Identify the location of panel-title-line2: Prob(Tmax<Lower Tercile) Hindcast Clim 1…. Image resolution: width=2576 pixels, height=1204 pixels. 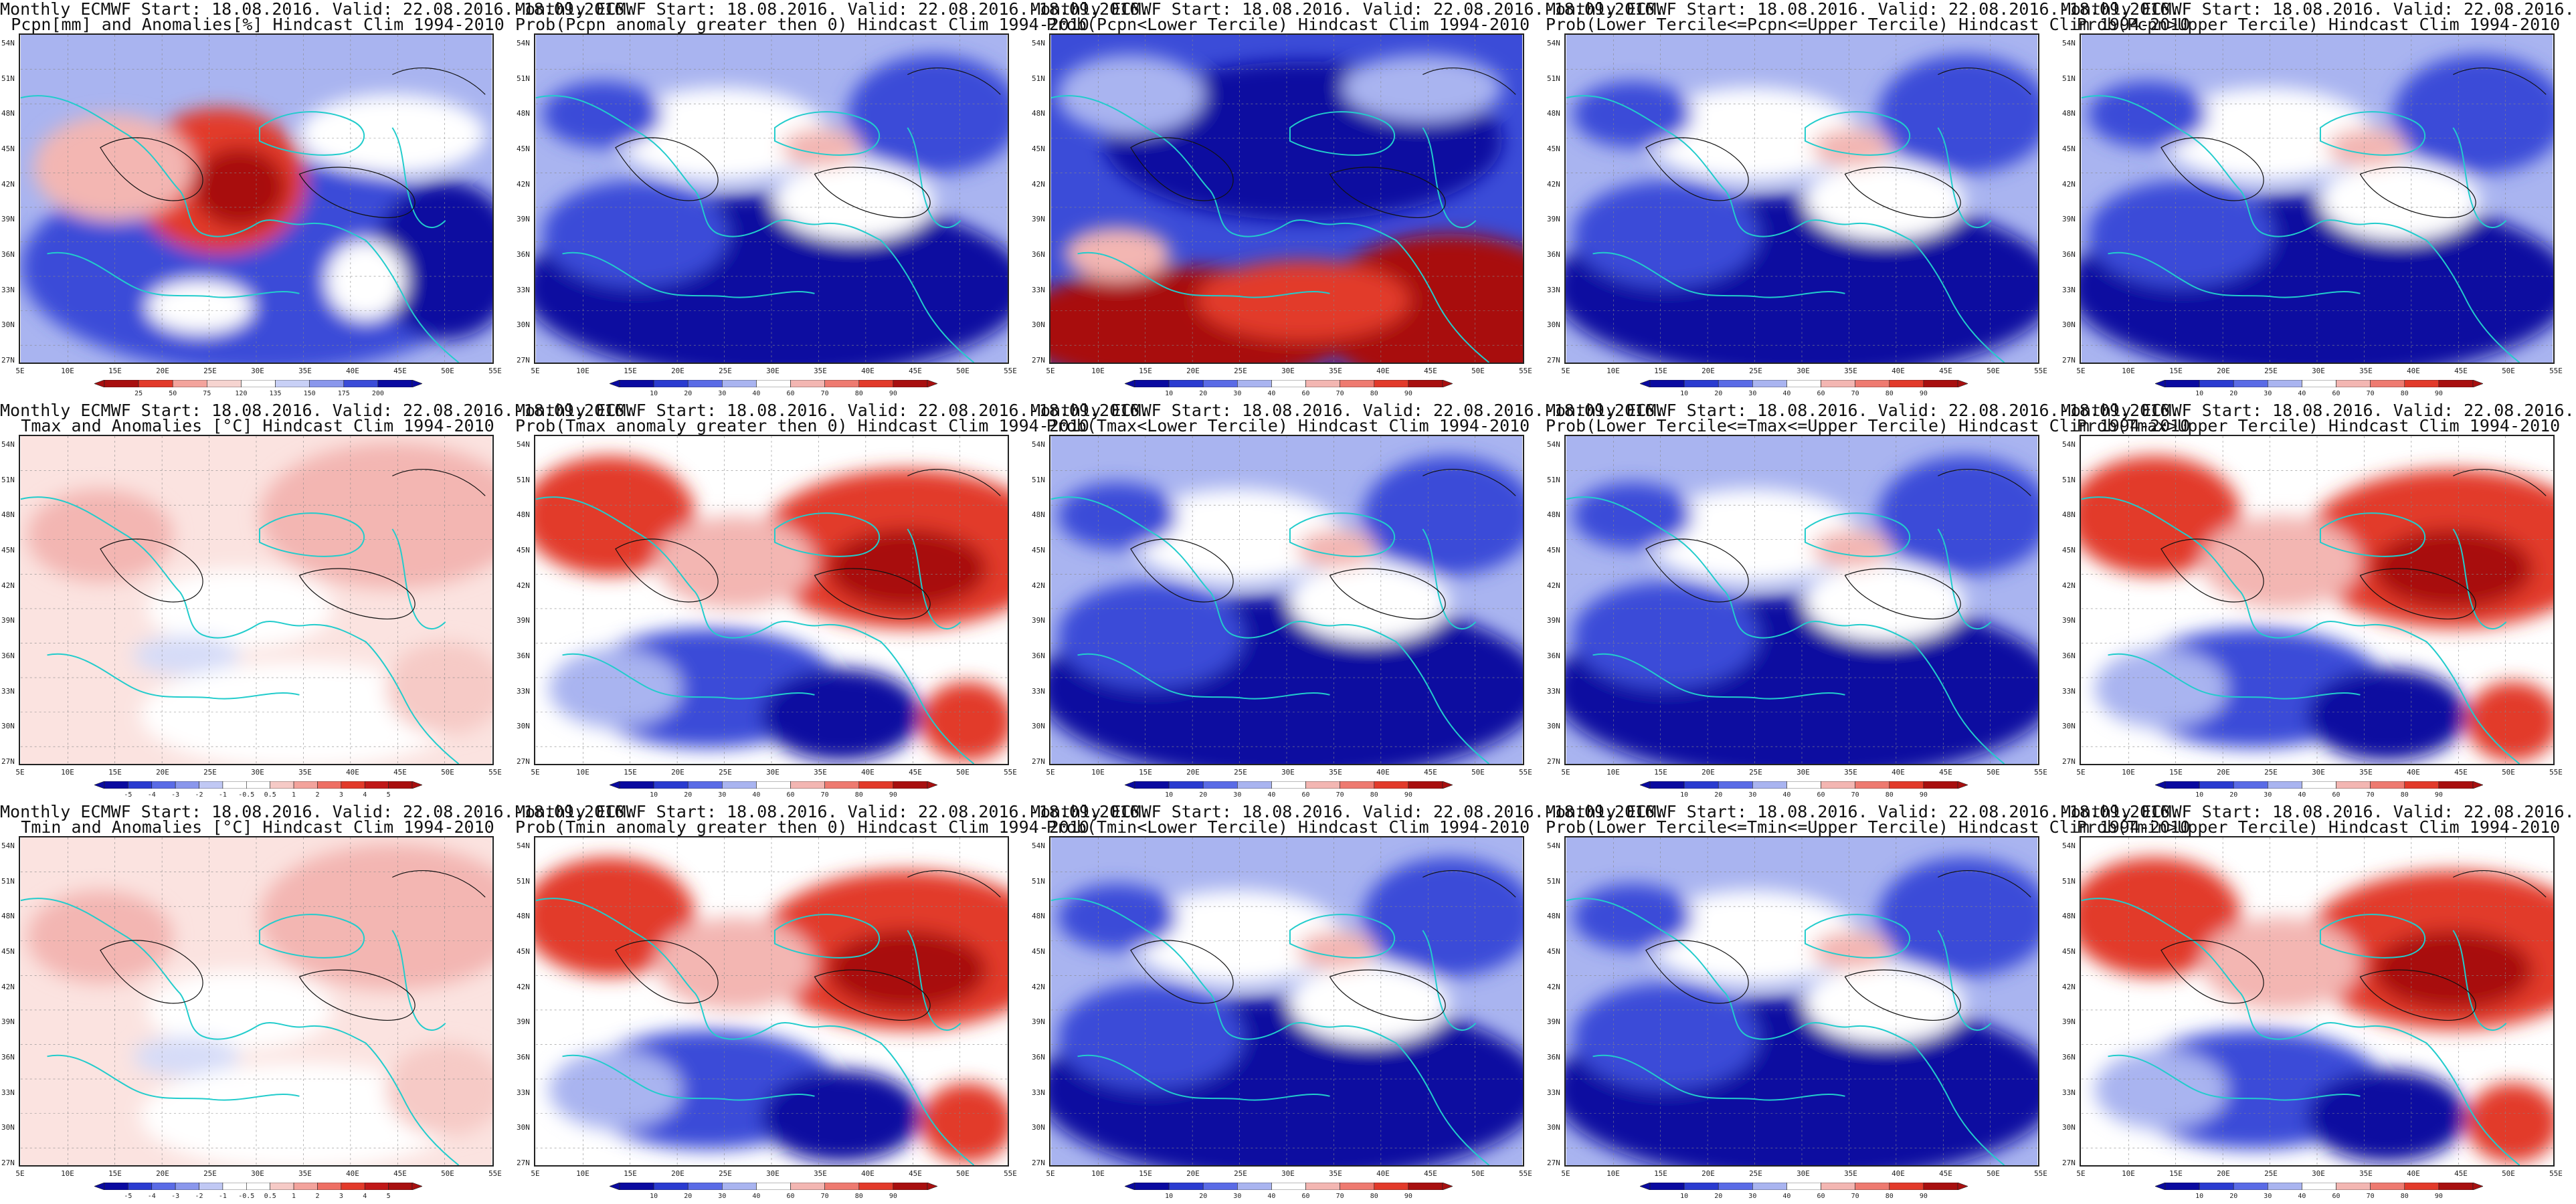
(1288, 425).